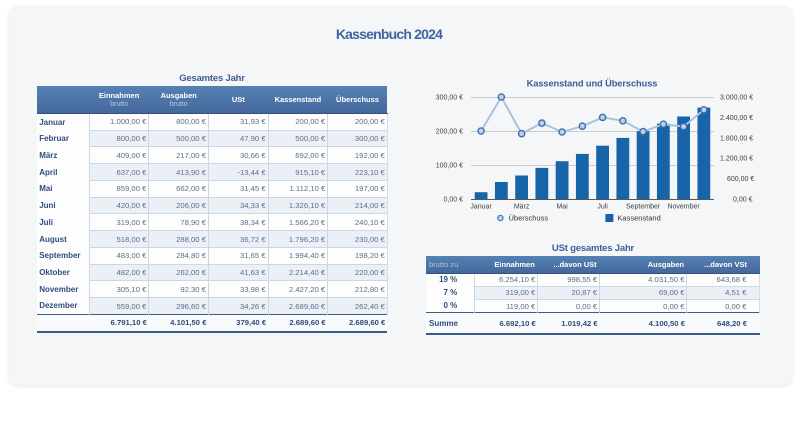 The height and width of the screenshot is (435, 800). Describe the element at coordinates (736, 159) in the screenshot. I see `svg-text: 1.200,00 €` at that location.